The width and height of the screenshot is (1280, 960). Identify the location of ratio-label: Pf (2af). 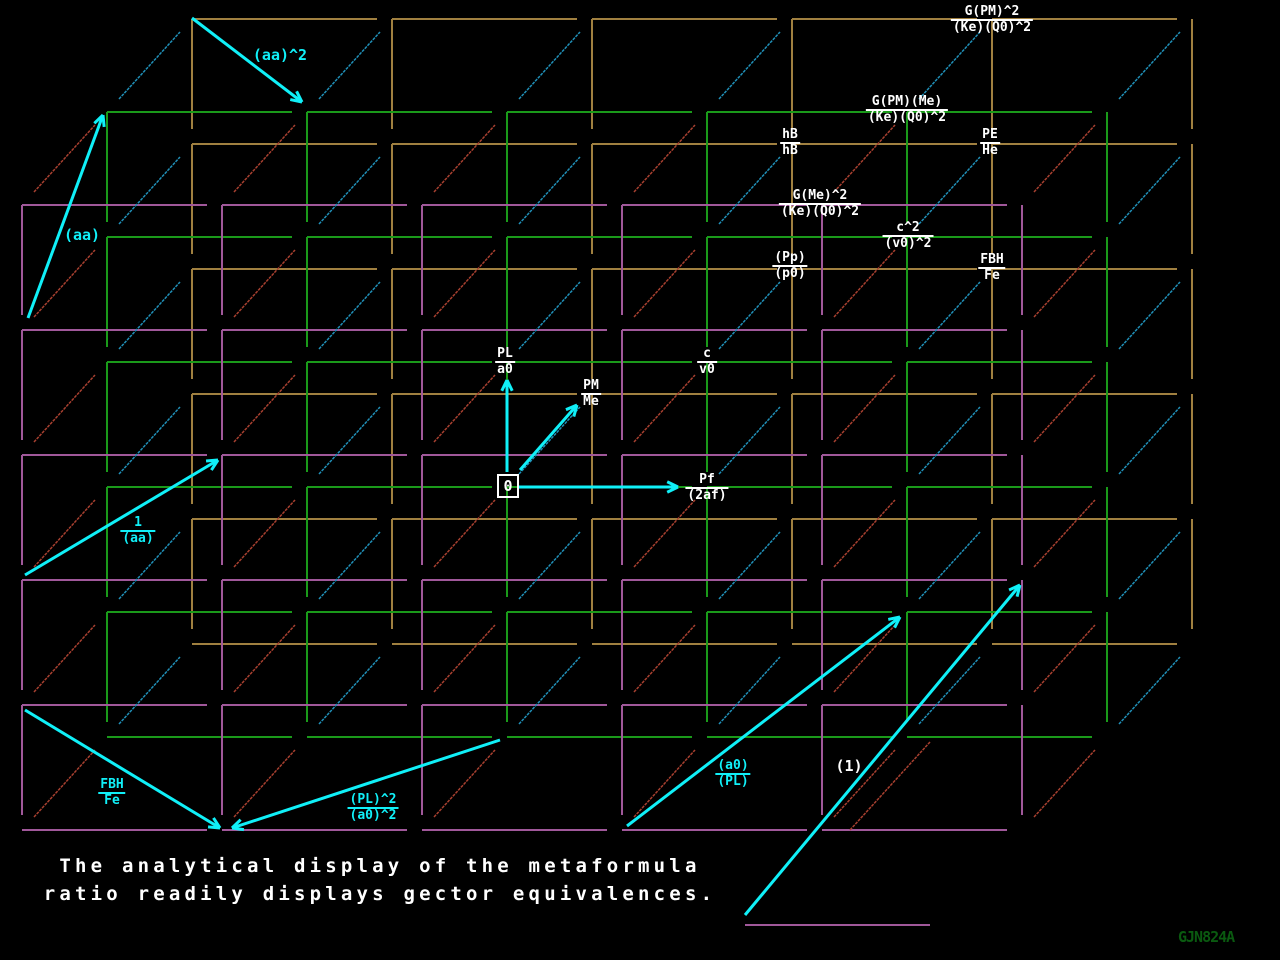
(707, 488).